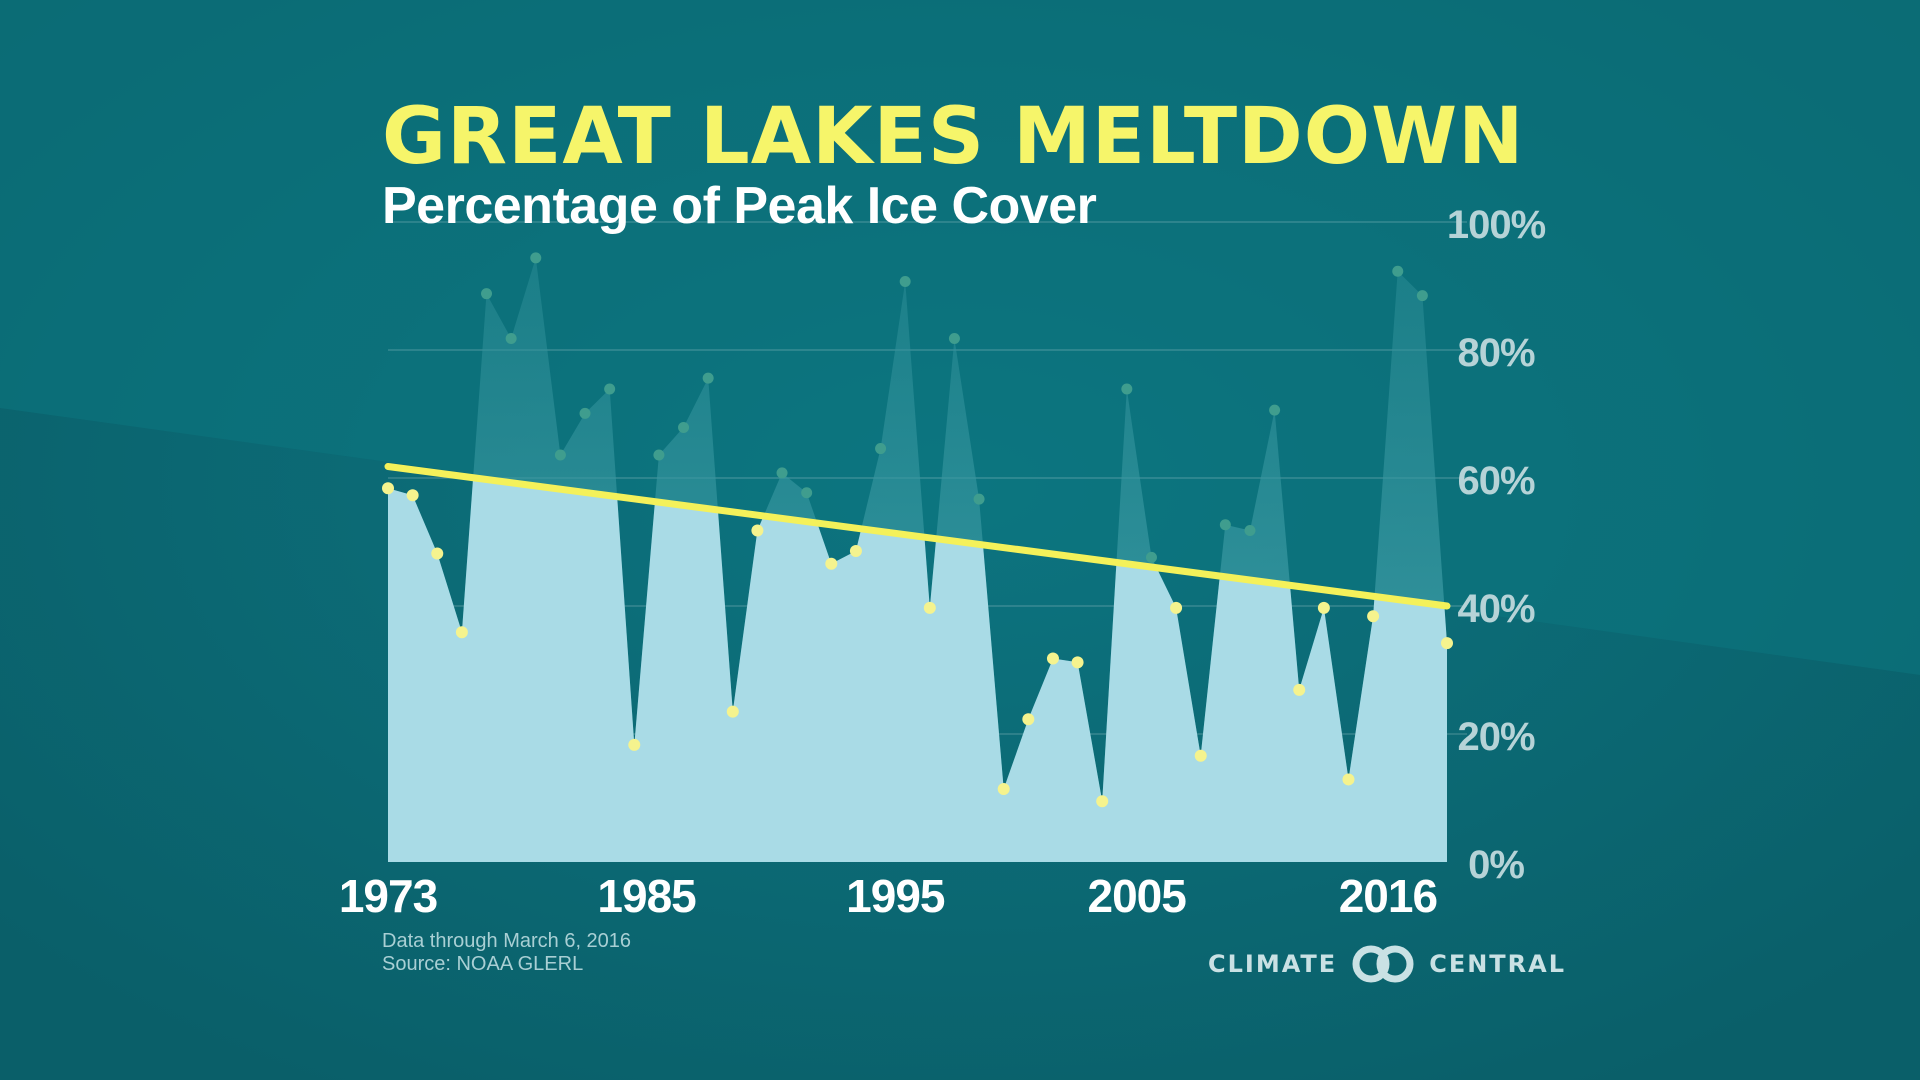 The width and height of the screenshot is (1920, 1080). Describe the element at coordinates (1176, 607) in the screenshot. I see `data-point-2005` at that location.